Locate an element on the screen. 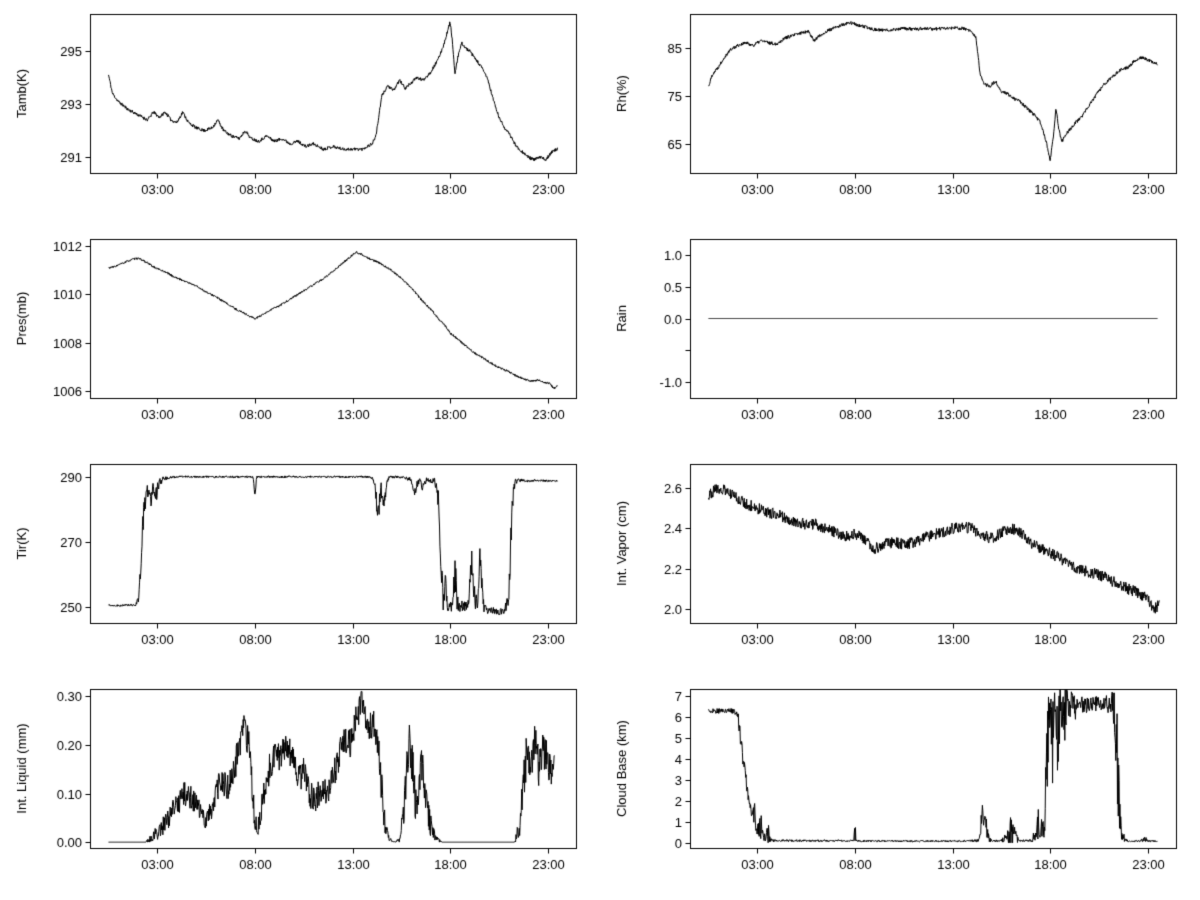 This screenshot has height=900, width=1200. panel-tamb is located at coordinates (300, 112).